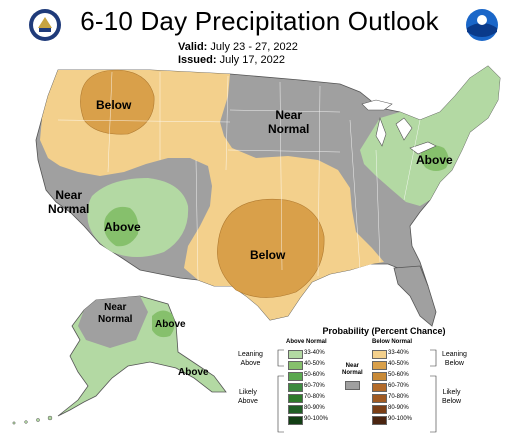 Image resolution: width=519 pixels, height=436 pixels. What do you see at coordinates (452, 397) in the screenshot?
I see `legend-likely-below: Likely Below` at bounding box center [452, 397].